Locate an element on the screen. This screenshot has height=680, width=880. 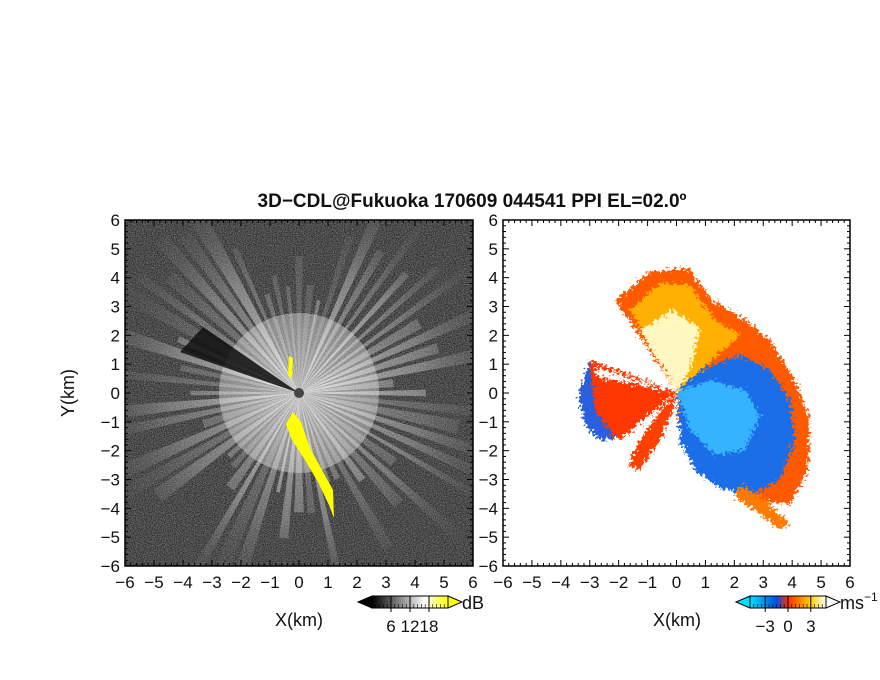
velocity-colorbar: −3 0 3 ms−1 is located at coordinates (806, 613).